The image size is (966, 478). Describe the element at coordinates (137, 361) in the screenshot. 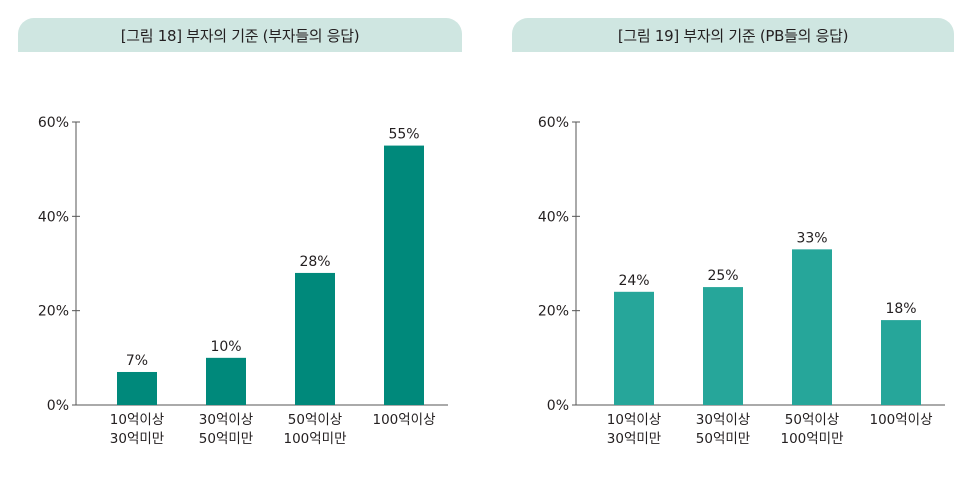

I see `data-label: 7%` at that location.